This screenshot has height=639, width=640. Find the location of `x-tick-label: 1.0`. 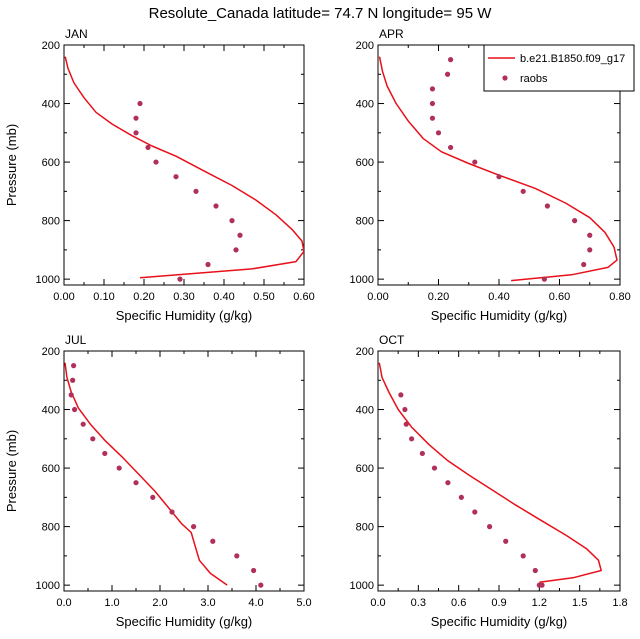

x-tick-label: 1.0 is located at coordinates (111, 603).